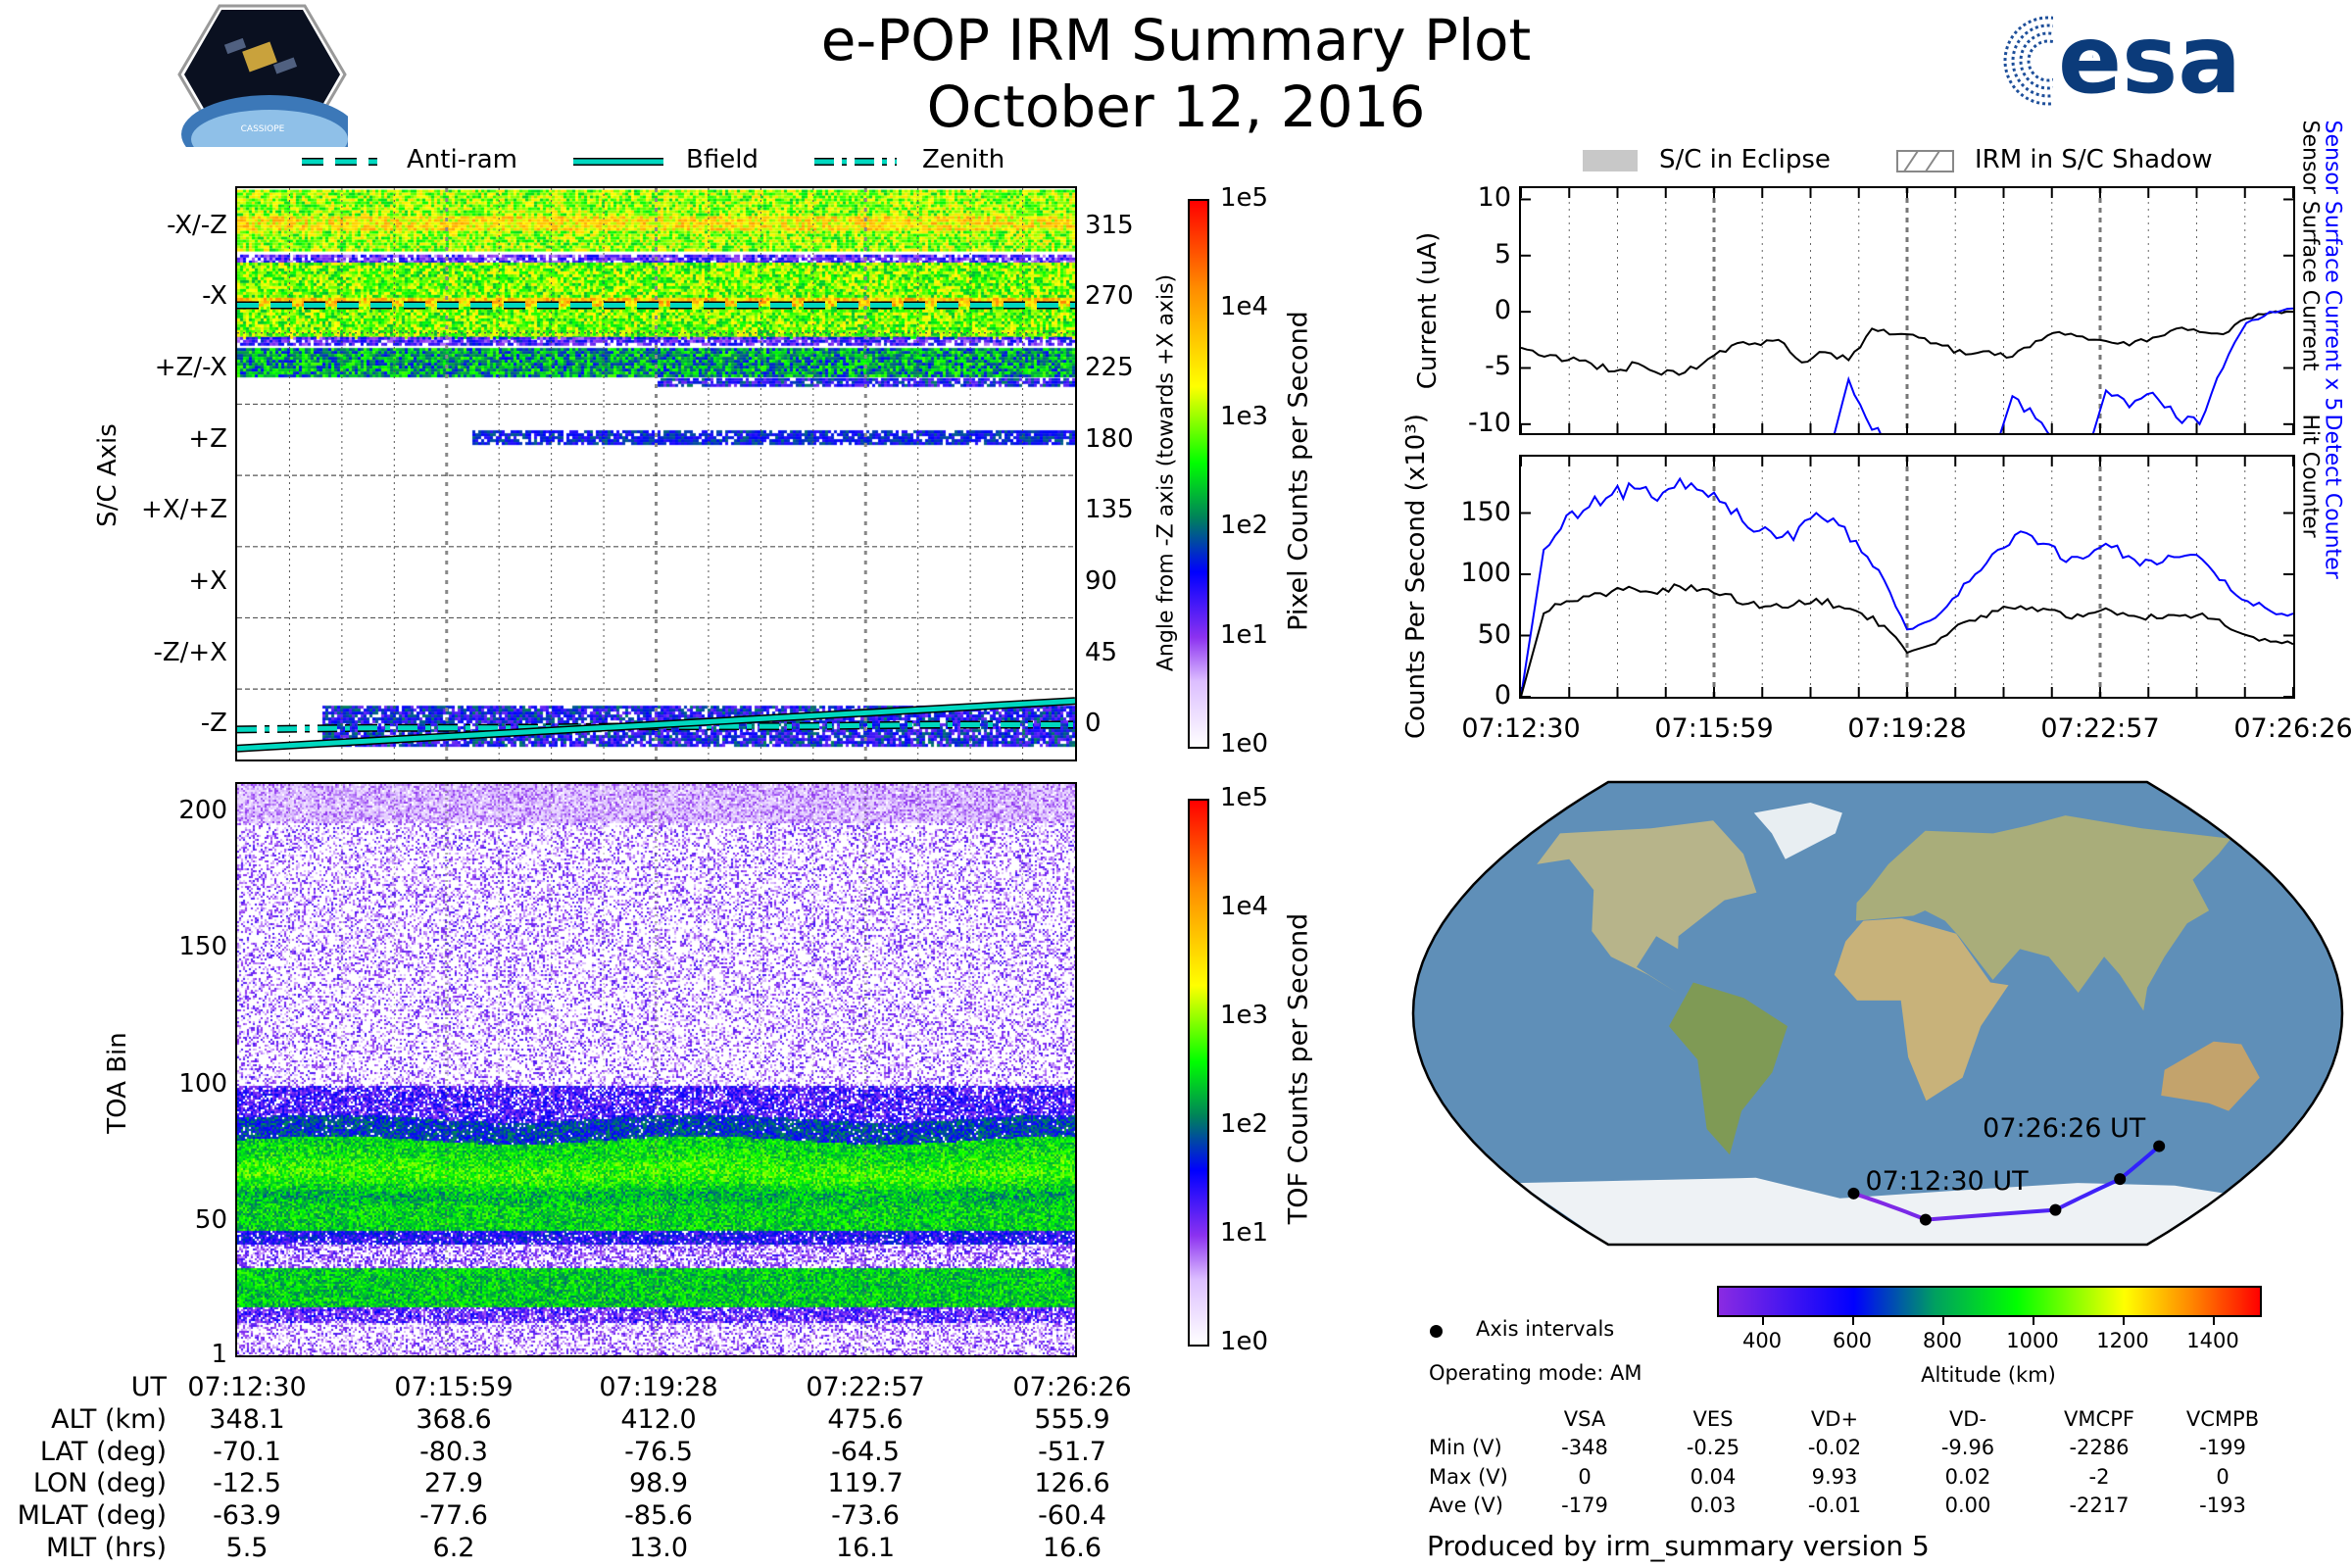  What do you see at coordinates (202, 810) in the screenshot?
I see `y-tick-label: 200` at bounding box center [202, 810].